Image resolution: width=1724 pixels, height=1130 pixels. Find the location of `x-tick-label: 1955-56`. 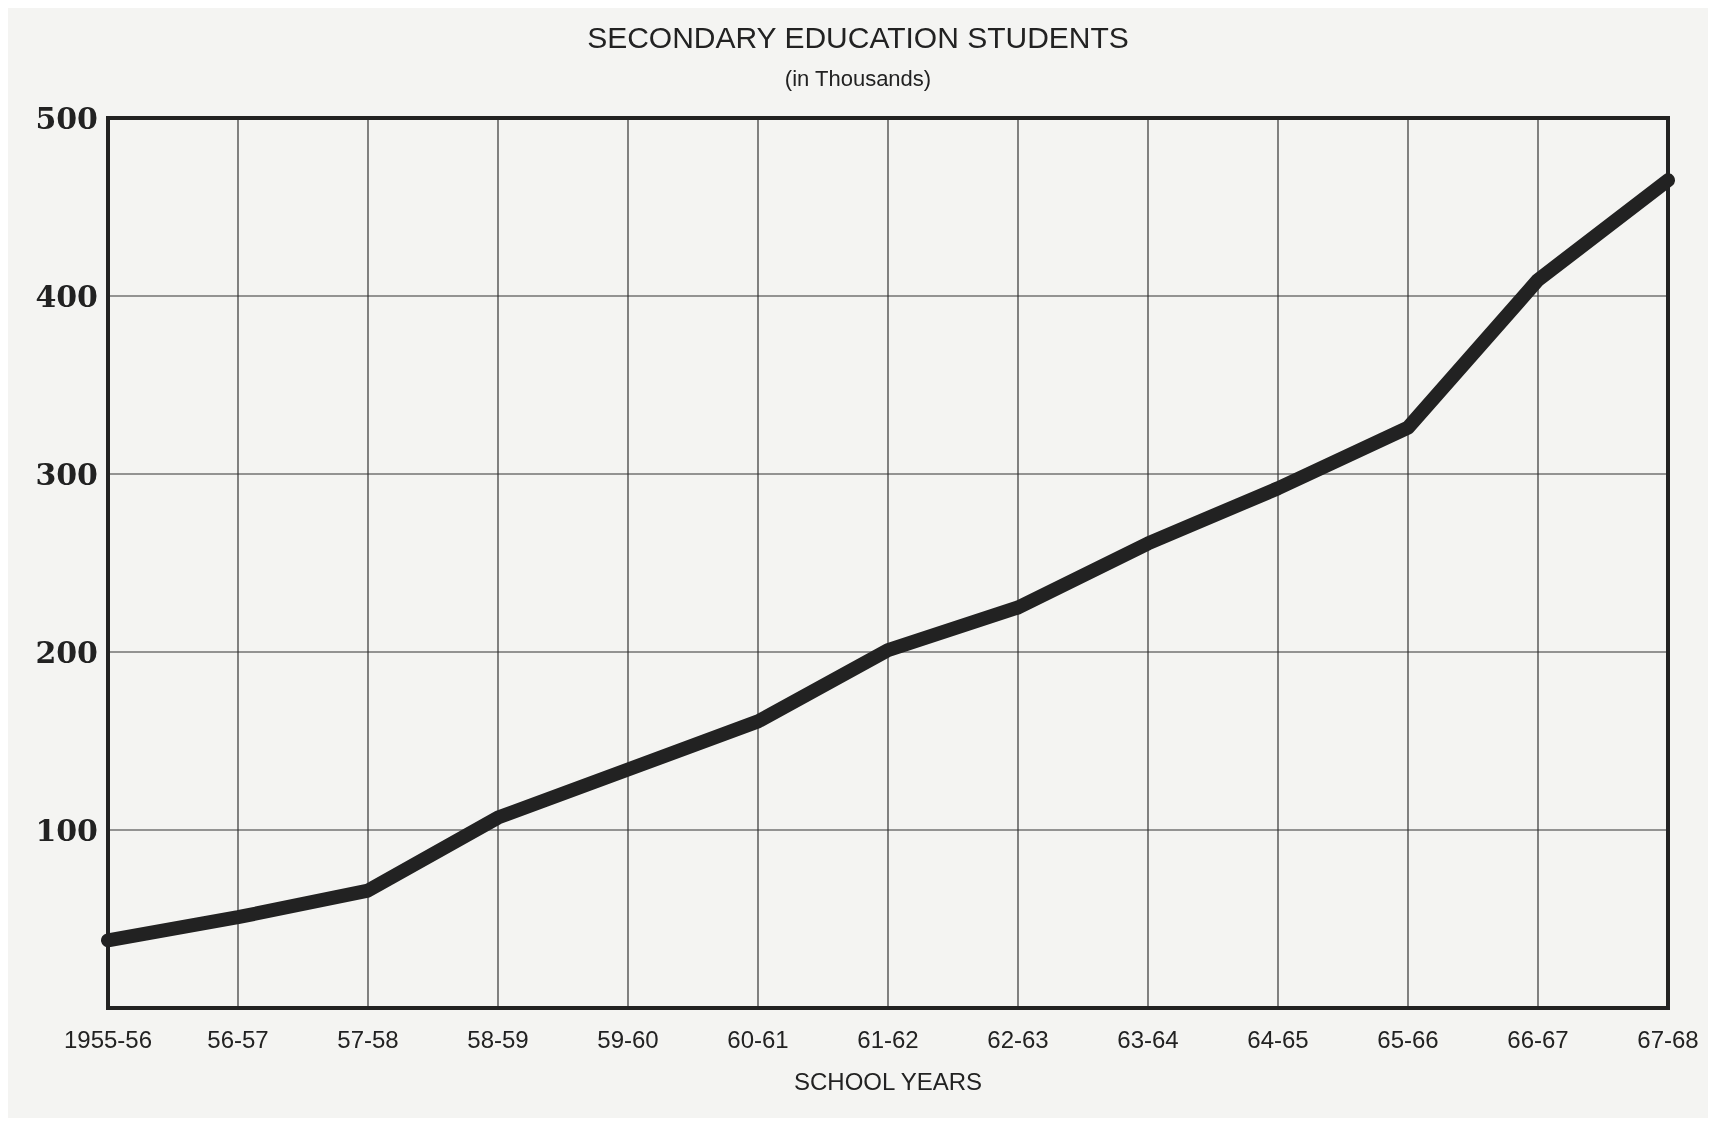

x-tick-label: 1955-56 is located at coordinates (108, 1039).